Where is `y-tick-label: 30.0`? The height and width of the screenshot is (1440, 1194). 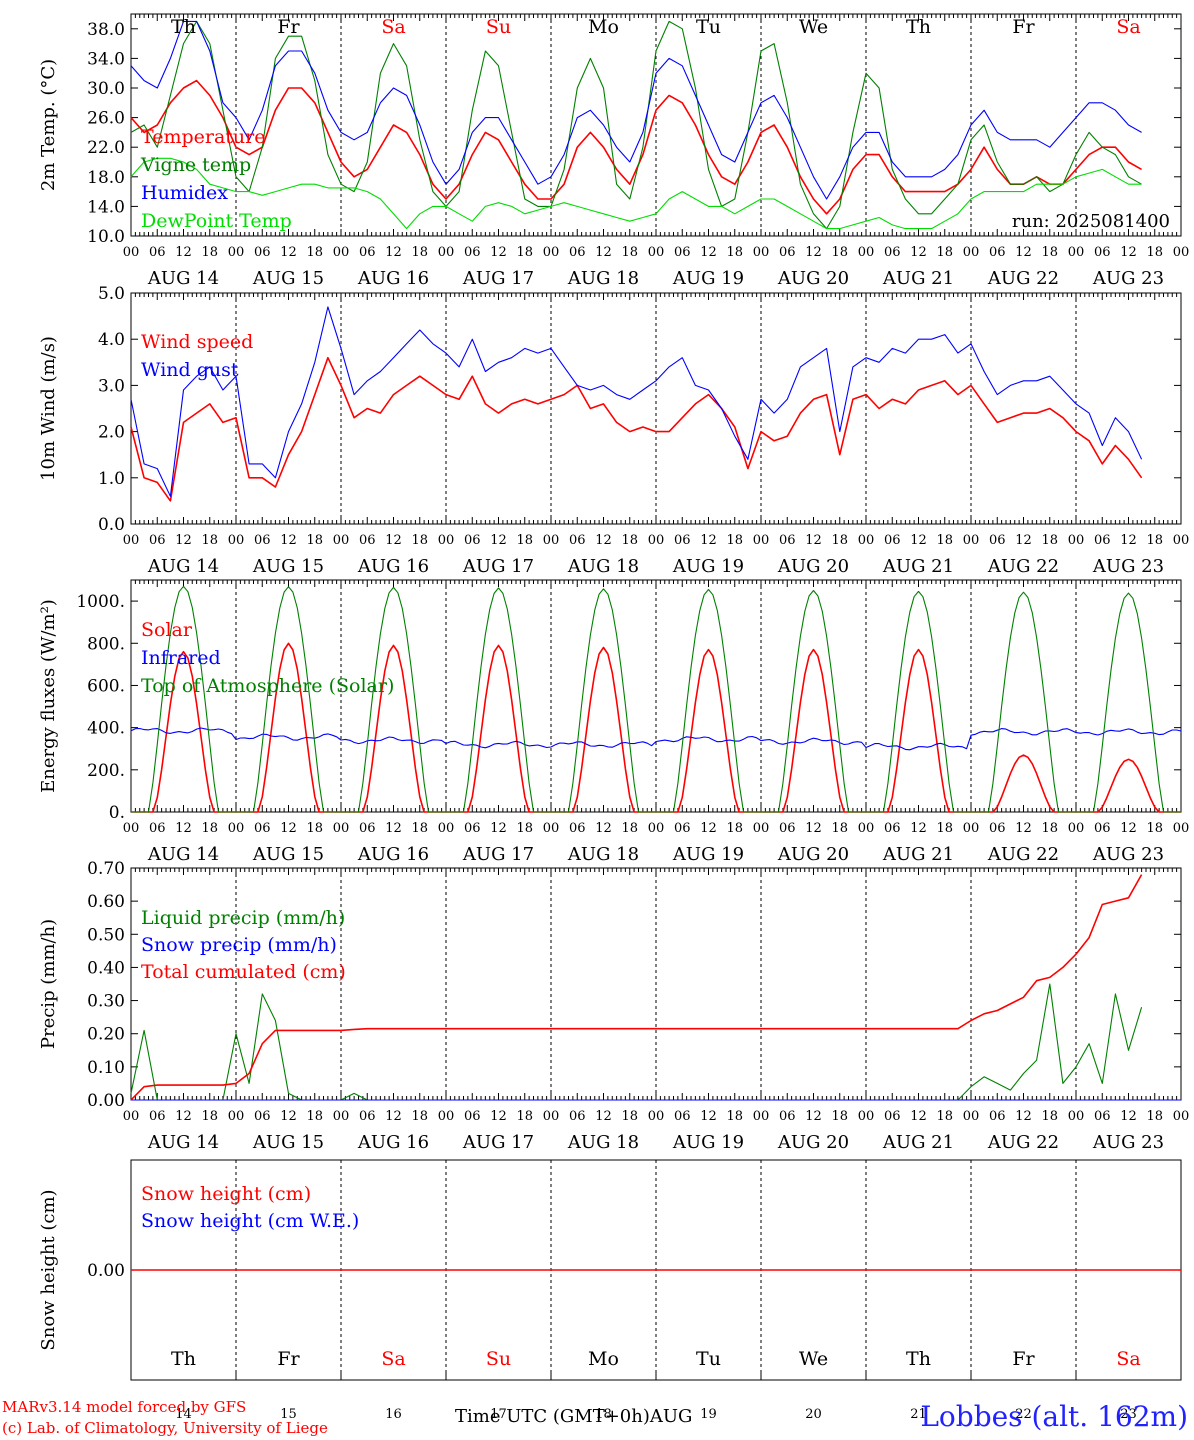
y-tick-label: 30.0 is located at coordinates (106, 89).